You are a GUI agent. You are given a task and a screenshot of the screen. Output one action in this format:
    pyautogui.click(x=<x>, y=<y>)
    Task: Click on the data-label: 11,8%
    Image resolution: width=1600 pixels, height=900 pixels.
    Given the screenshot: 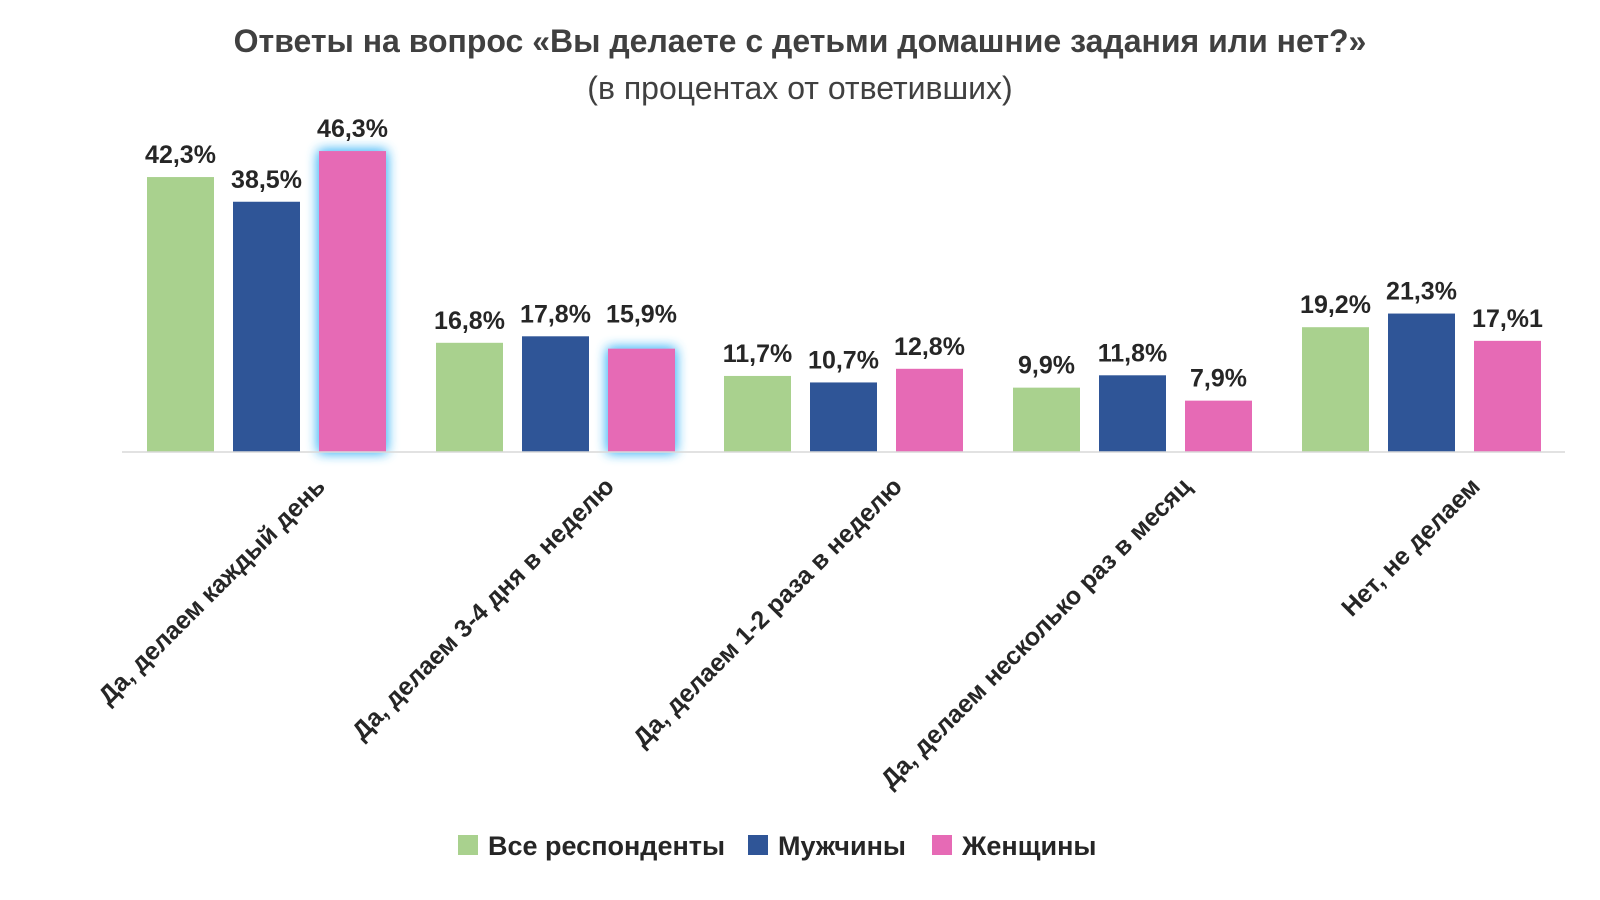 What is the action you would take?
    pyautogui.click(x=1133, y=353)
    